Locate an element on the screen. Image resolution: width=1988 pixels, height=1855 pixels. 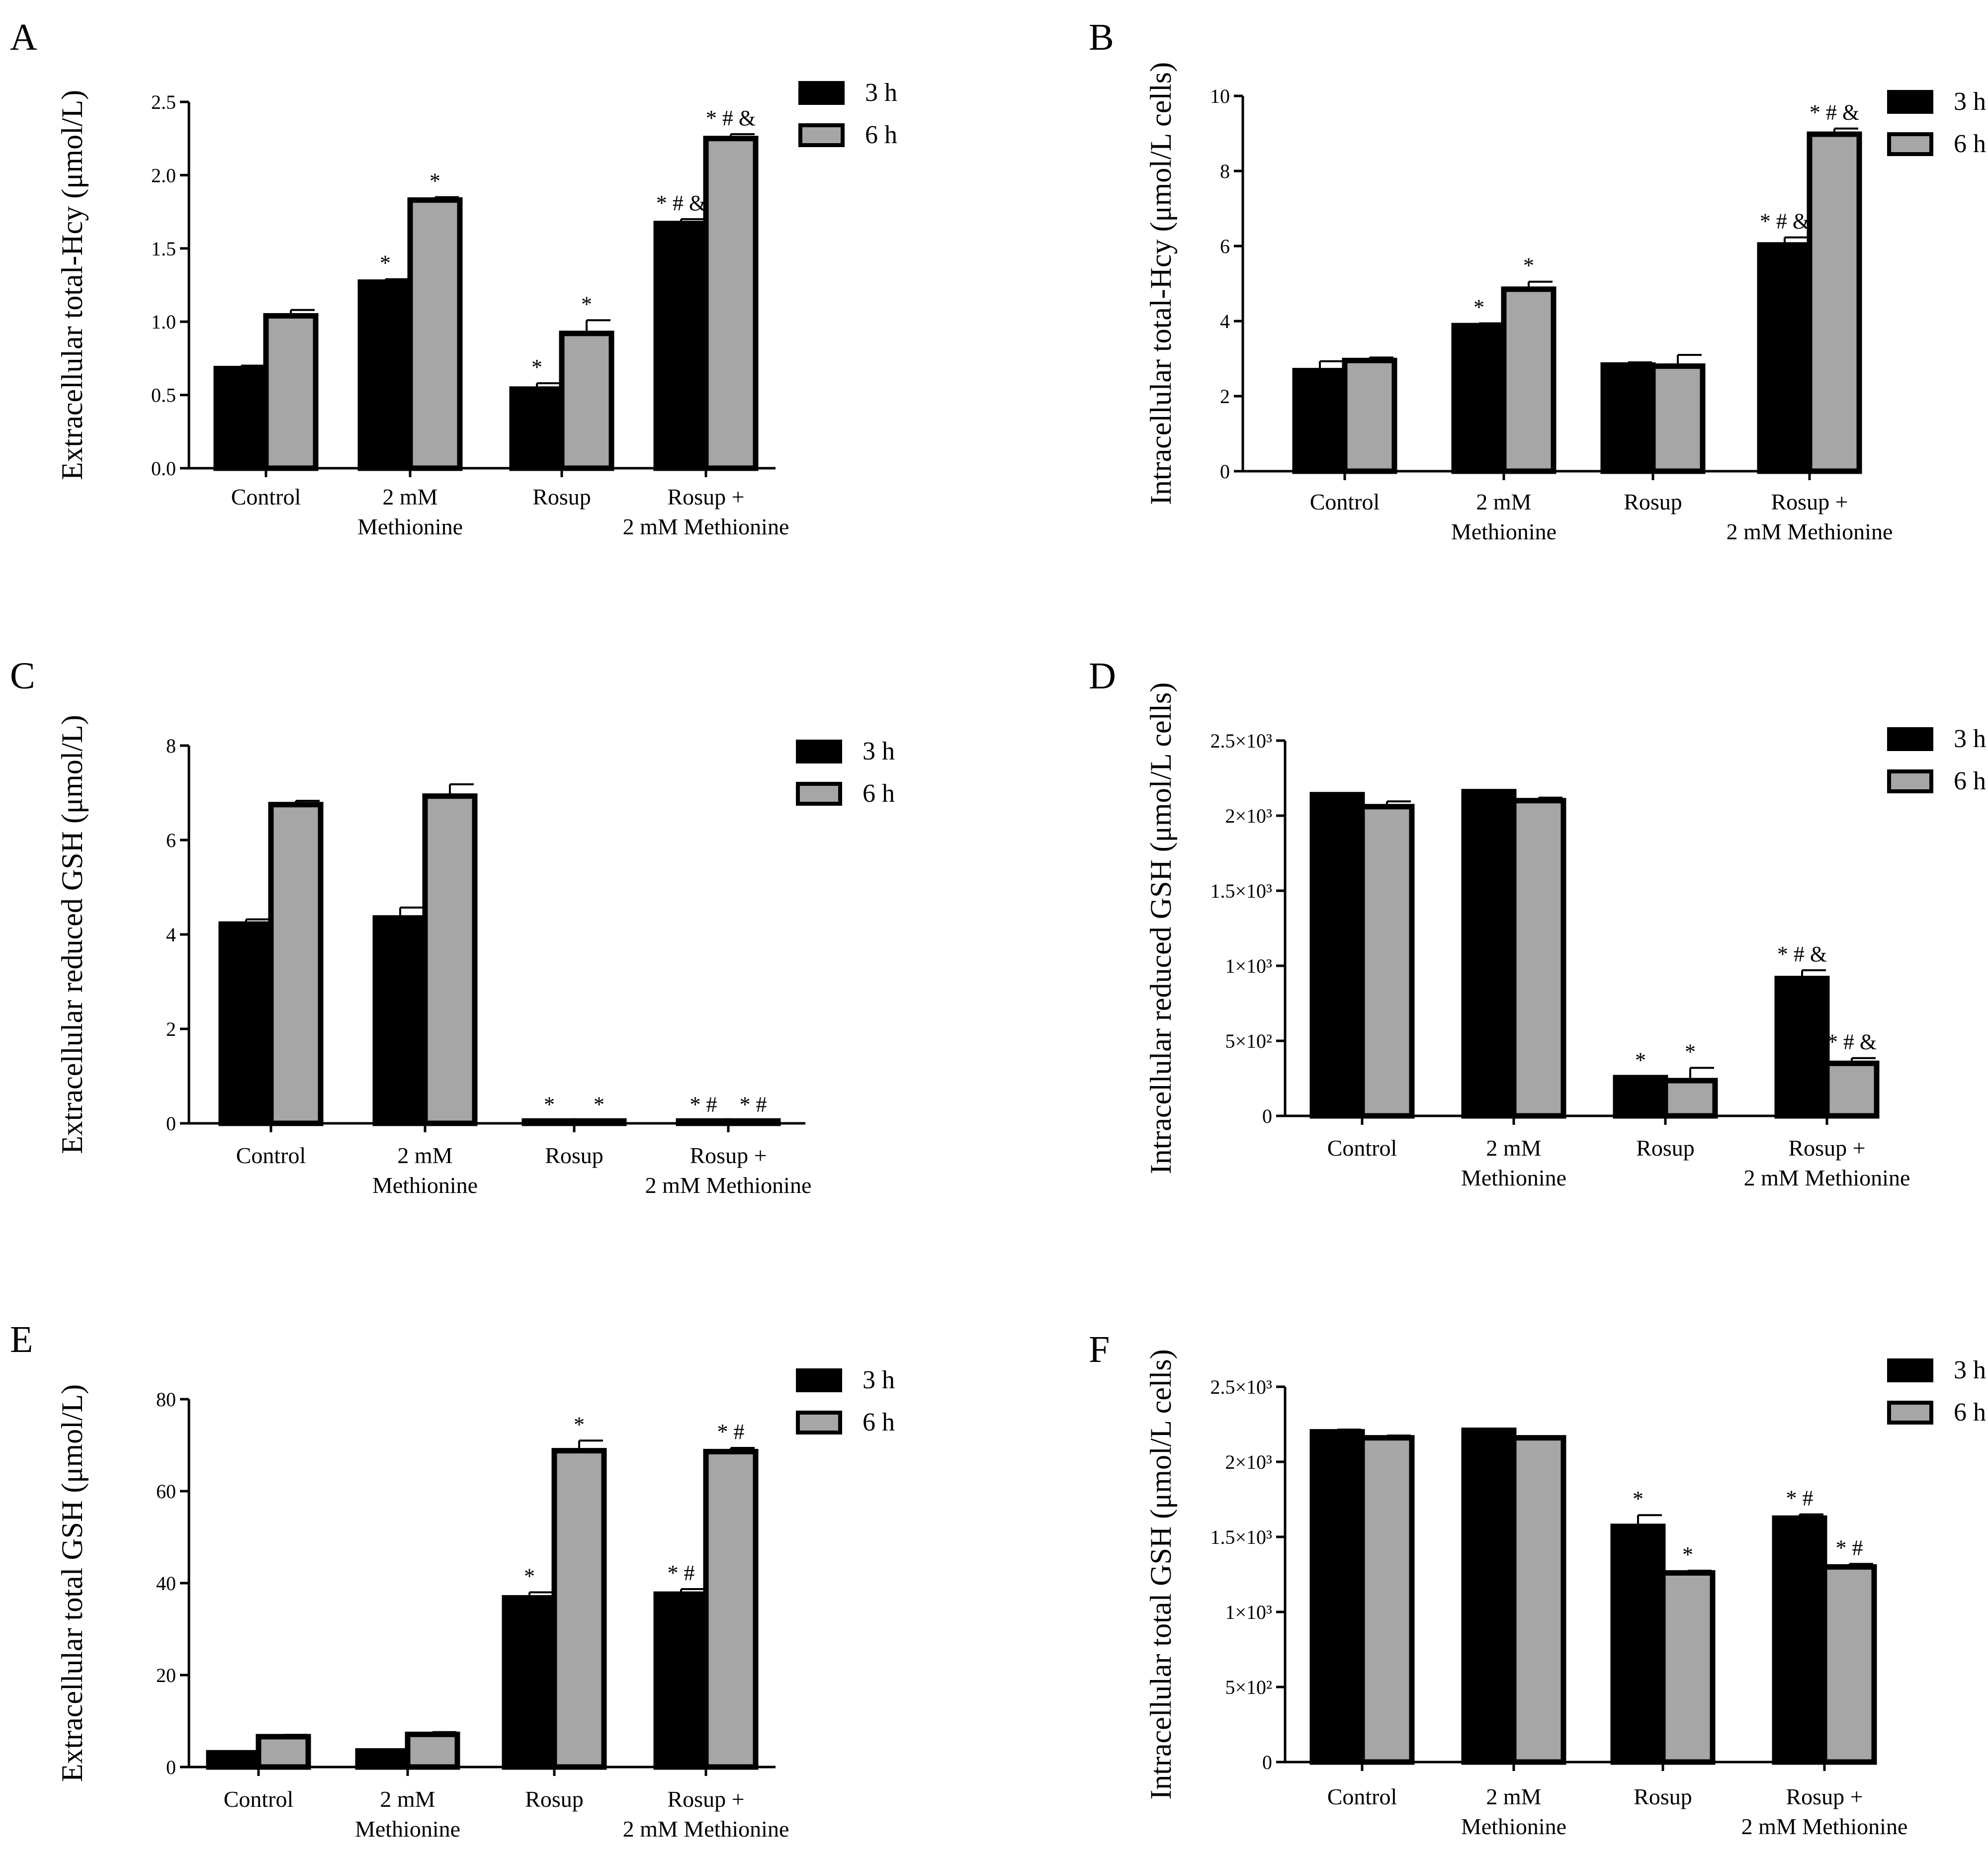
y-tick-label: 2.0 is located at coordinates (163, 175).